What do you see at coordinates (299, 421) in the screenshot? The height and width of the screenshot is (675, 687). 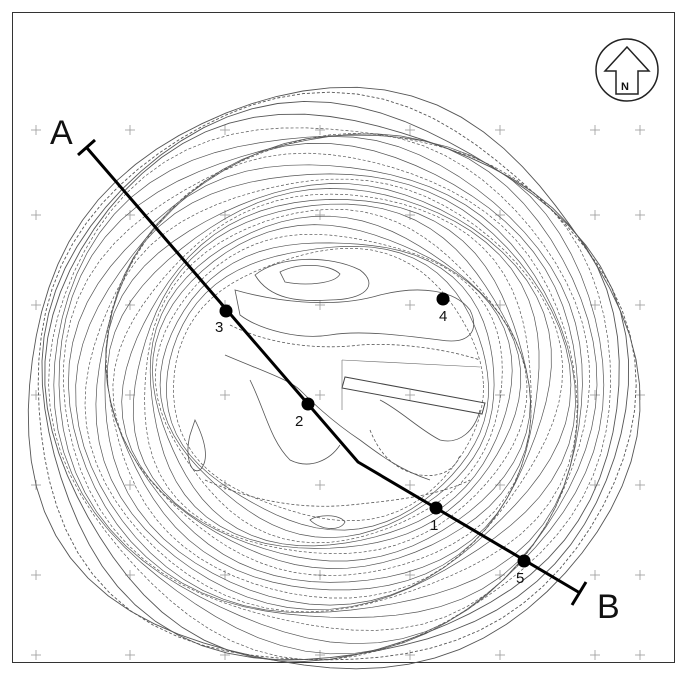 I see `point-2-label: 2` at bounding box center [299, 421].